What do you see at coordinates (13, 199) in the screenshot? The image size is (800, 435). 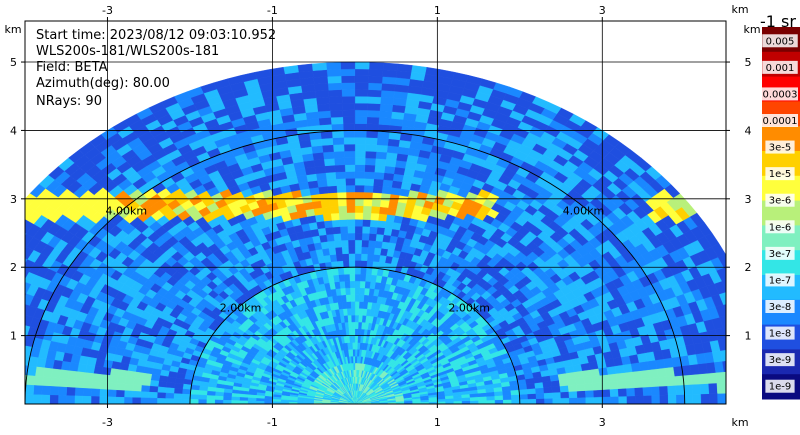 I see `y-tick-label-left: 3` at bounding box center [13, 199].